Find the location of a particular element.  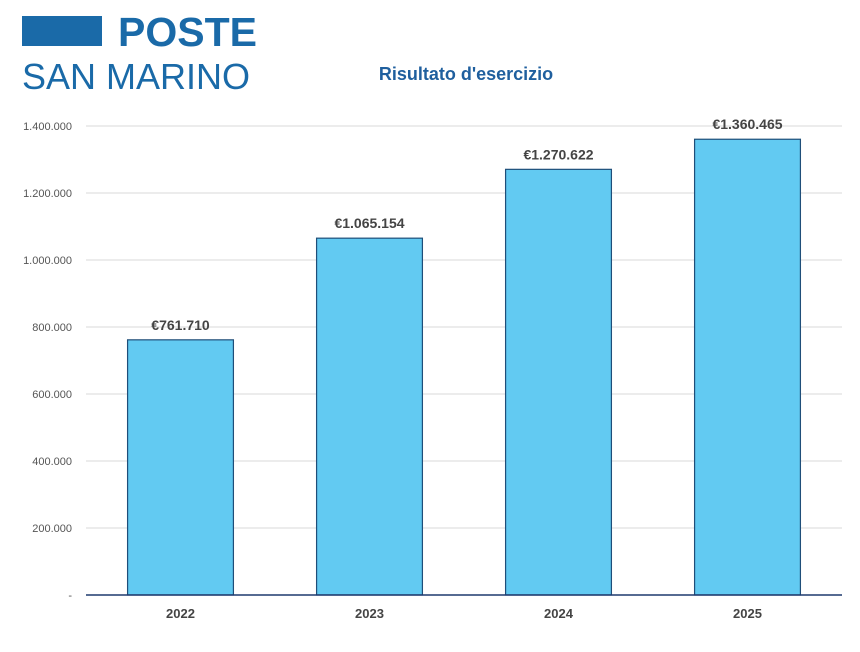

y-tick-label: 1.200.000 is located at coordinates (47, 194).